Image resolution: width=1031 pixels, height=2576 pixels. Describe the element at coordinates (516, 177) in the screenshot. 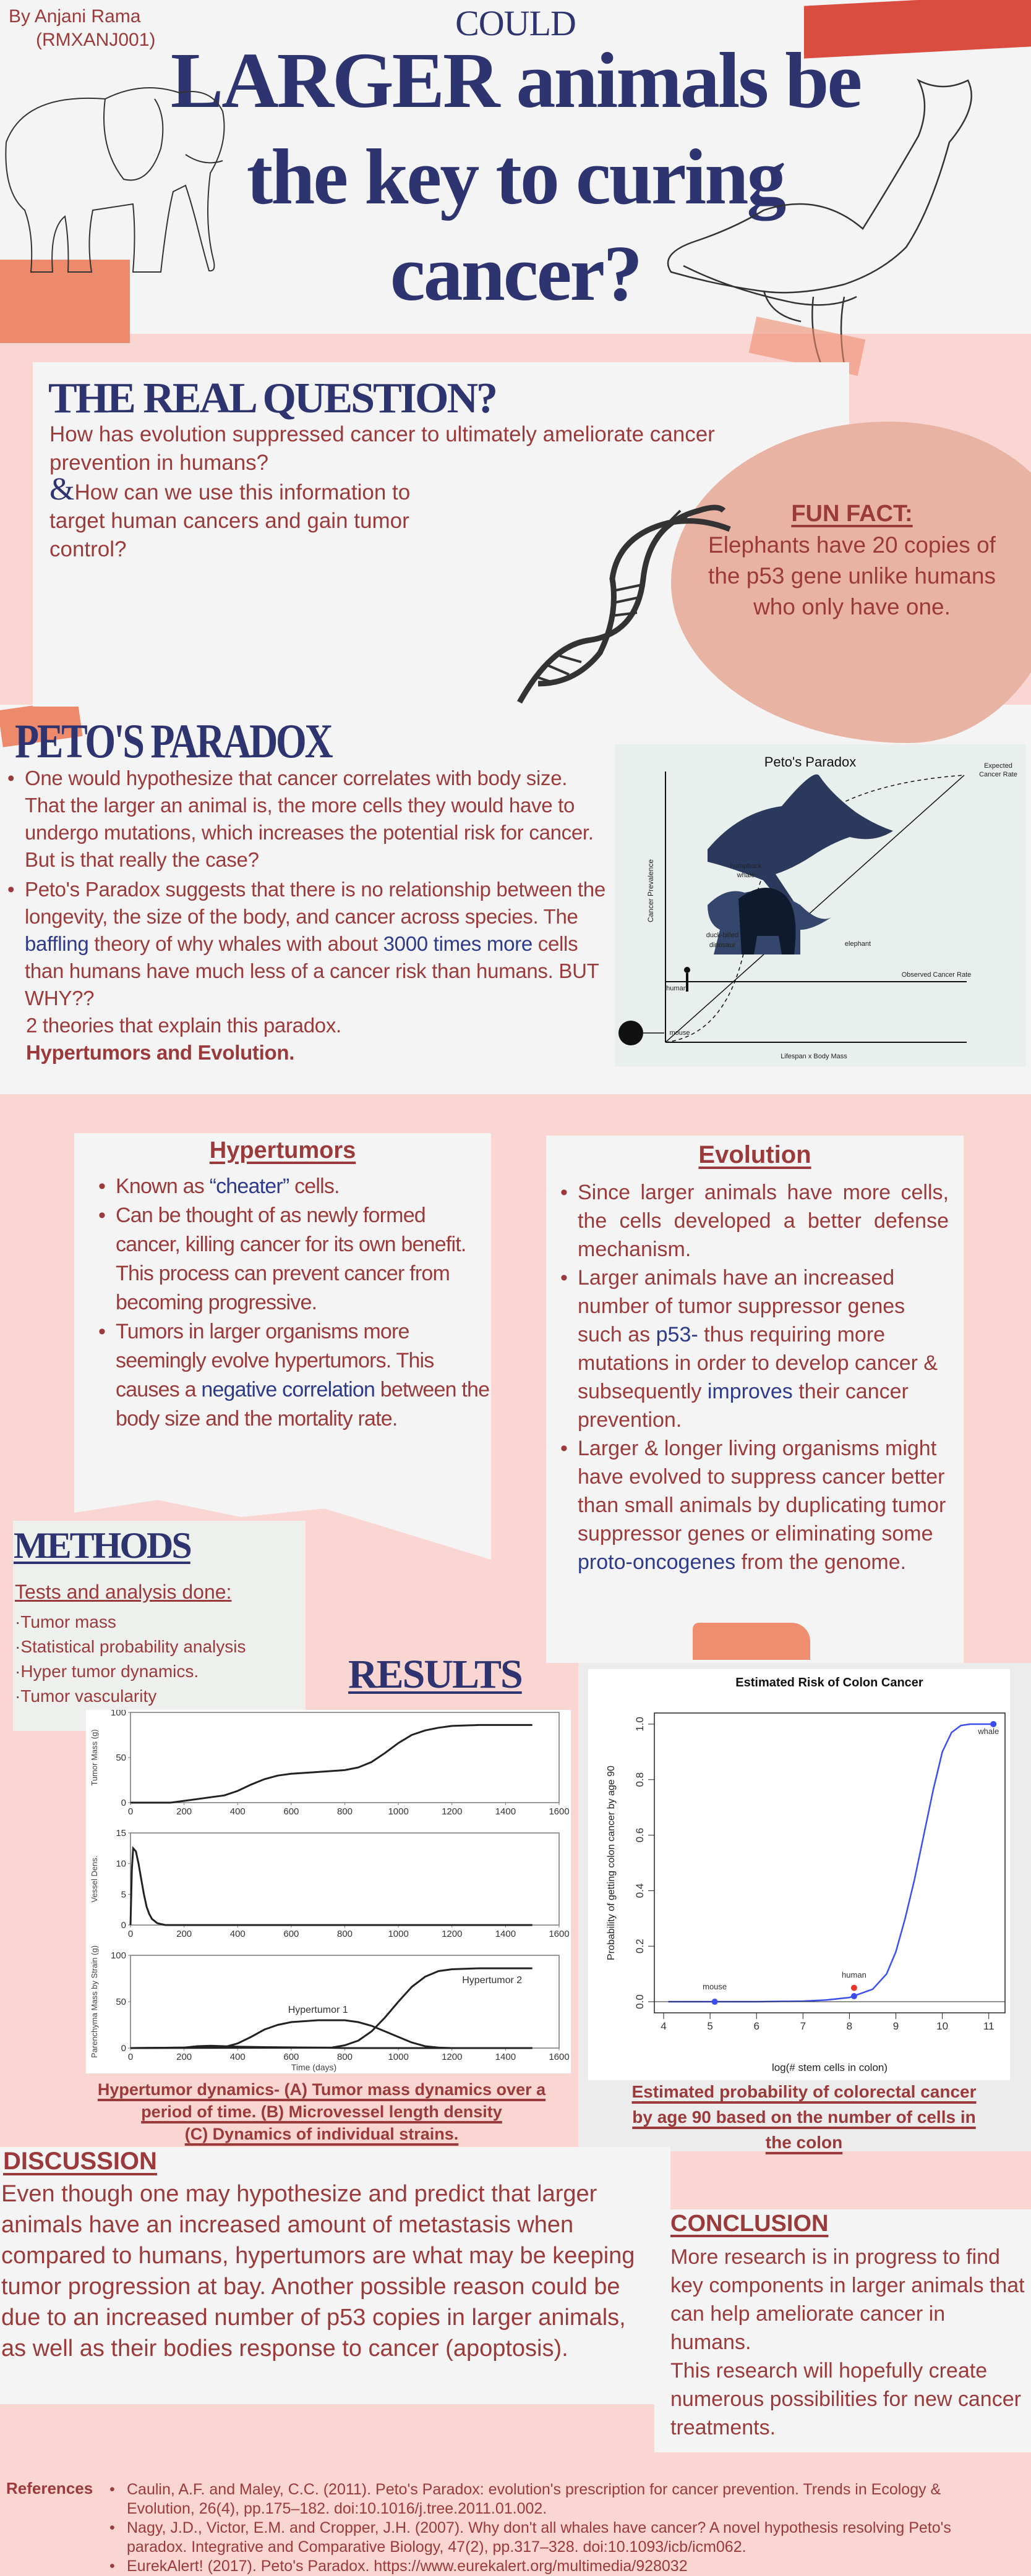

I see `title-line-2: the key to curing` at that location.